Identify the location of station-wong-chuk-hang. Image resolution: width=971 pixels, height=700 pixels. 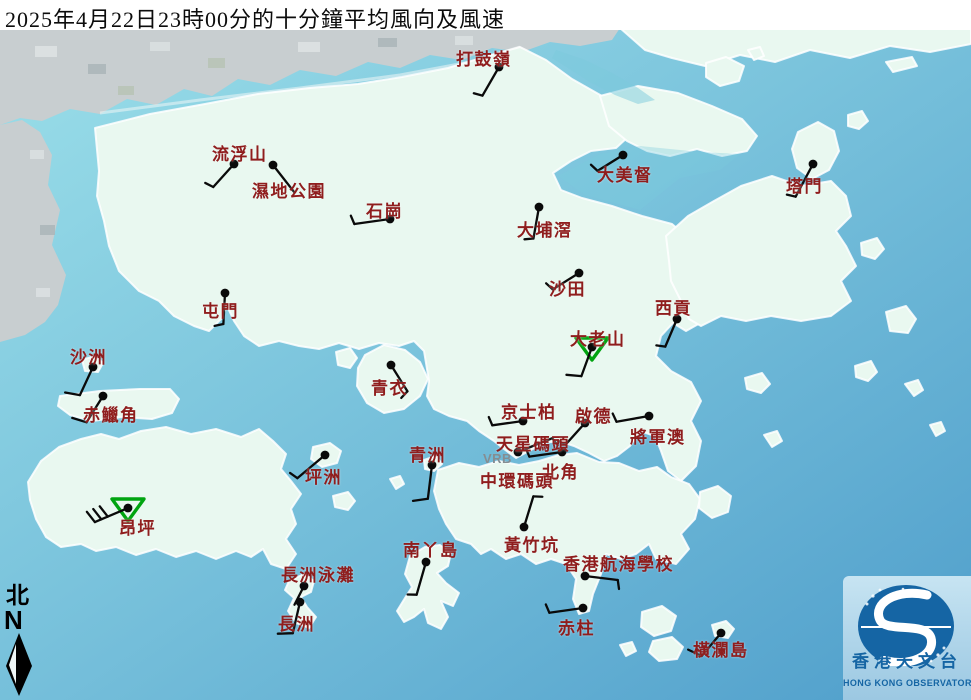
(531, 513).